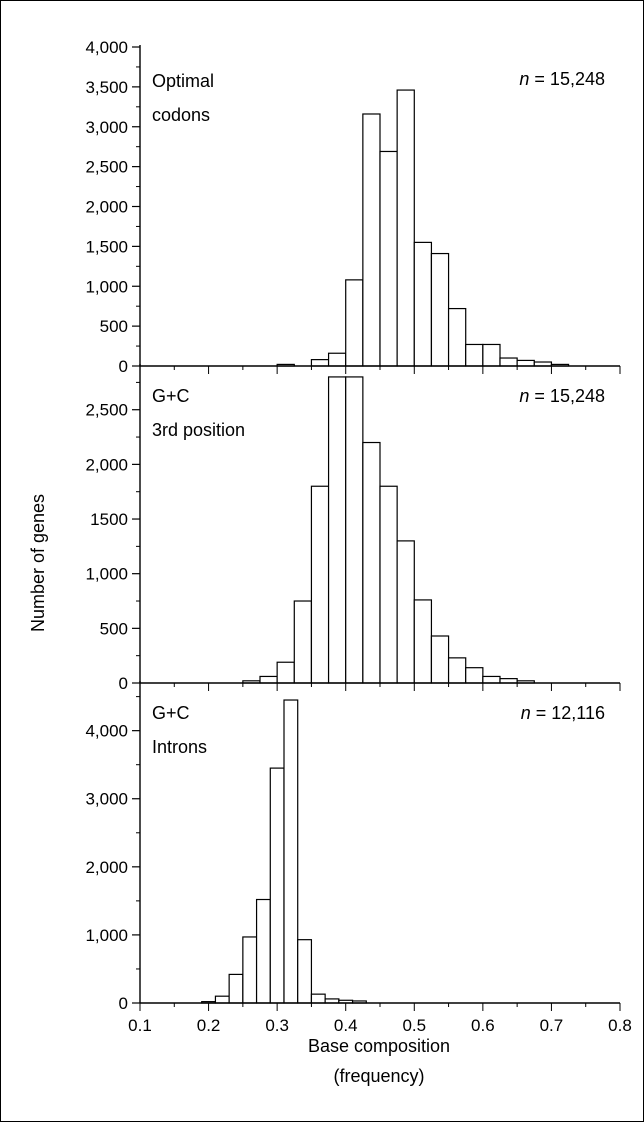  I want to click on x-tick-label: 0.2, so click(209, 1025).